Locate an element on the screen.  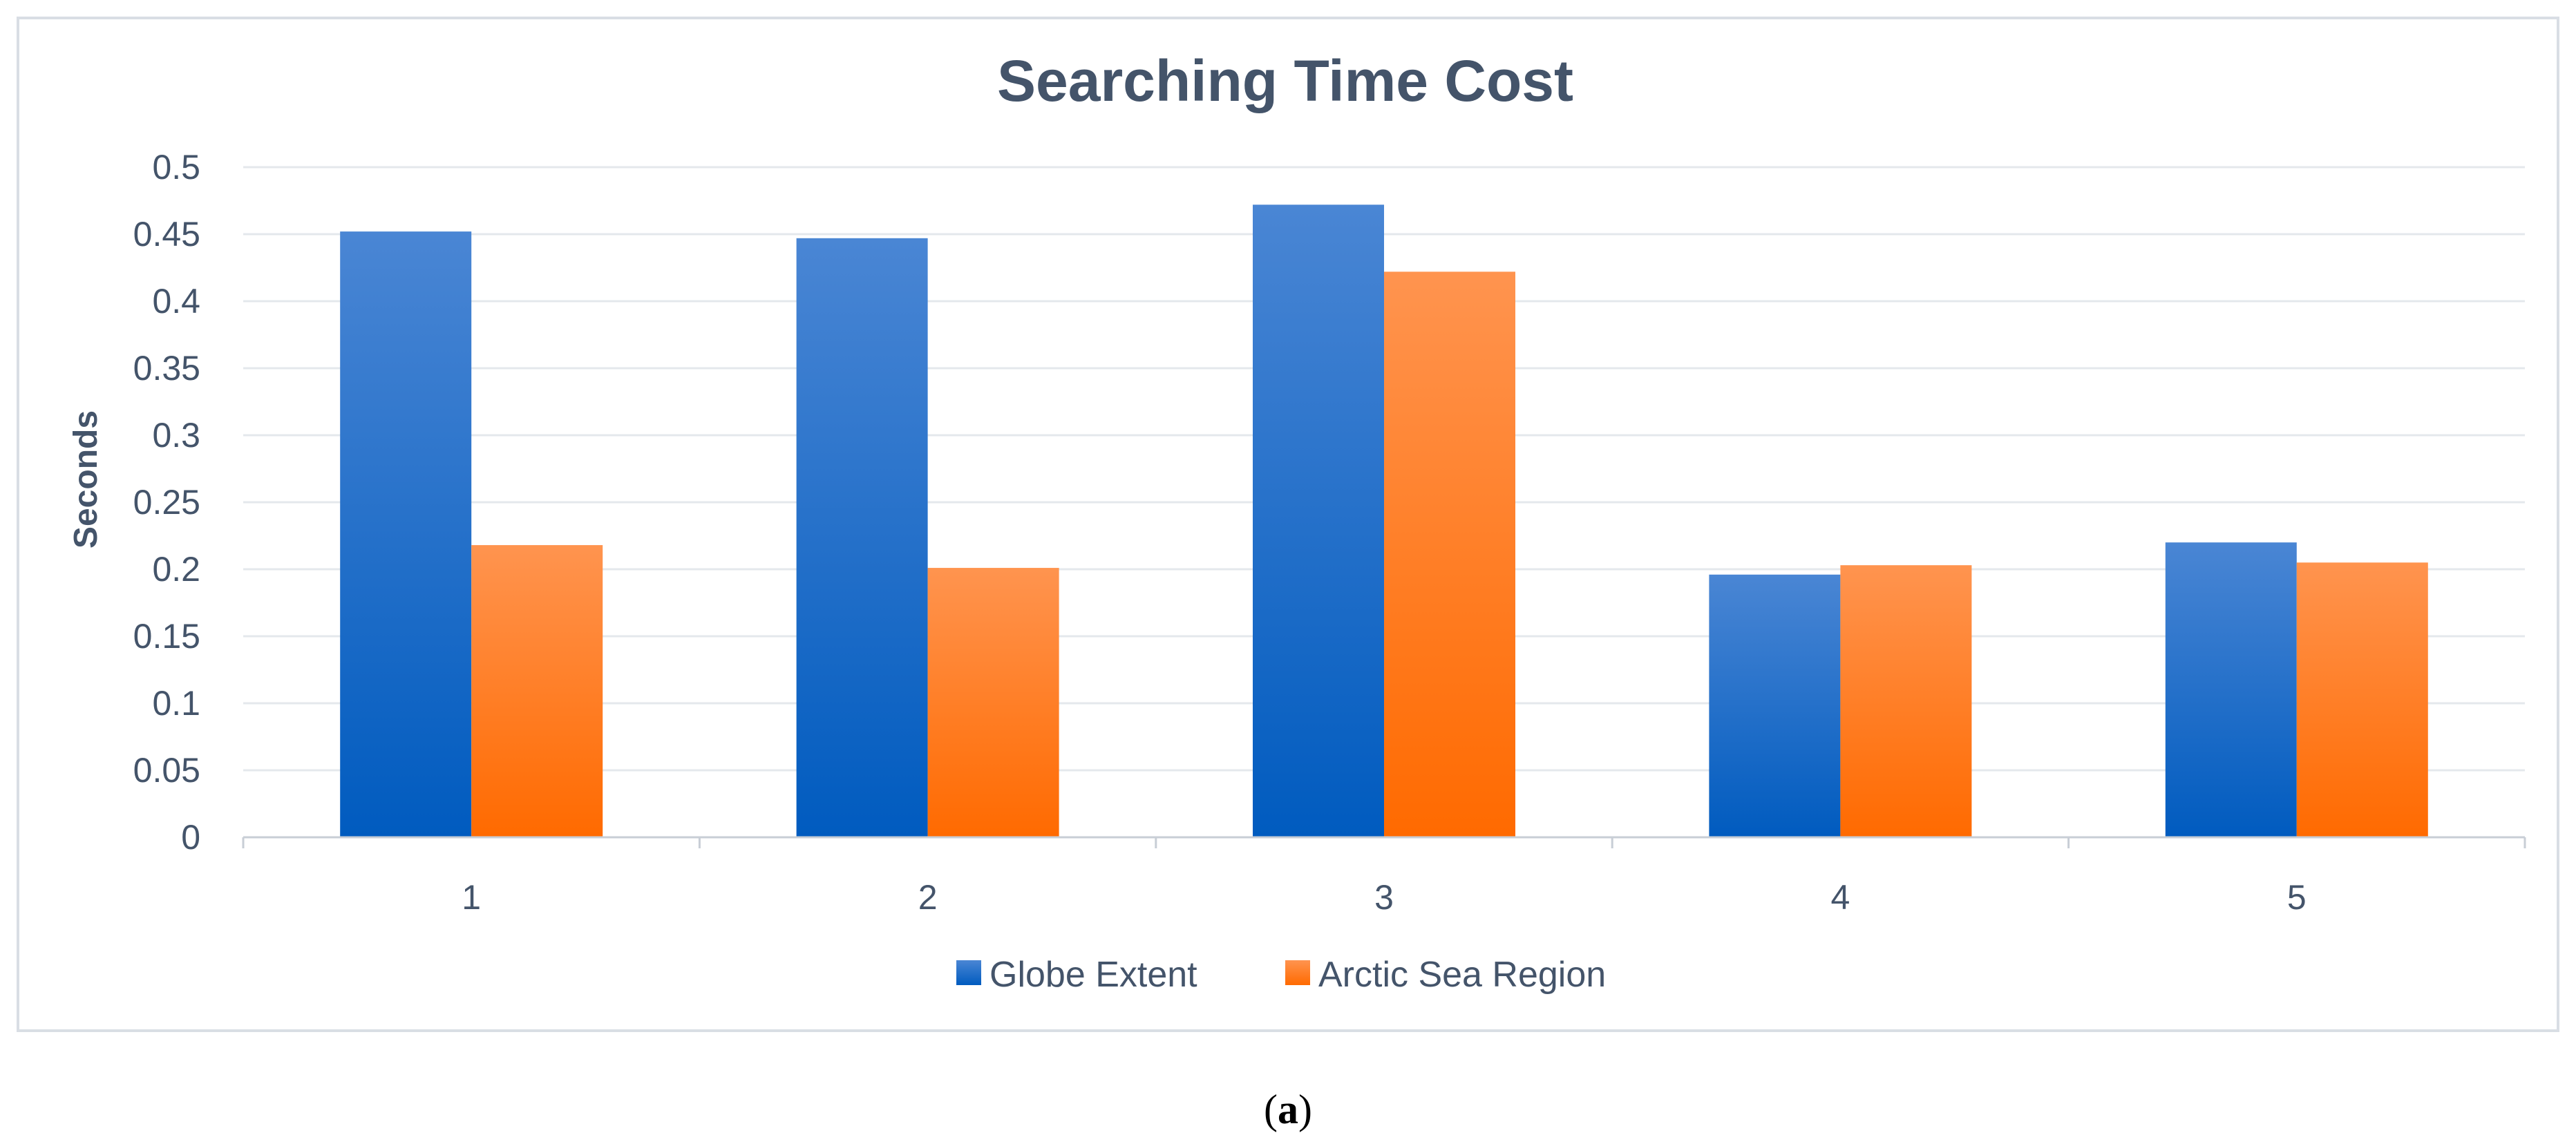
x-tick-label: 5 is located at coordinates (2297, 897).